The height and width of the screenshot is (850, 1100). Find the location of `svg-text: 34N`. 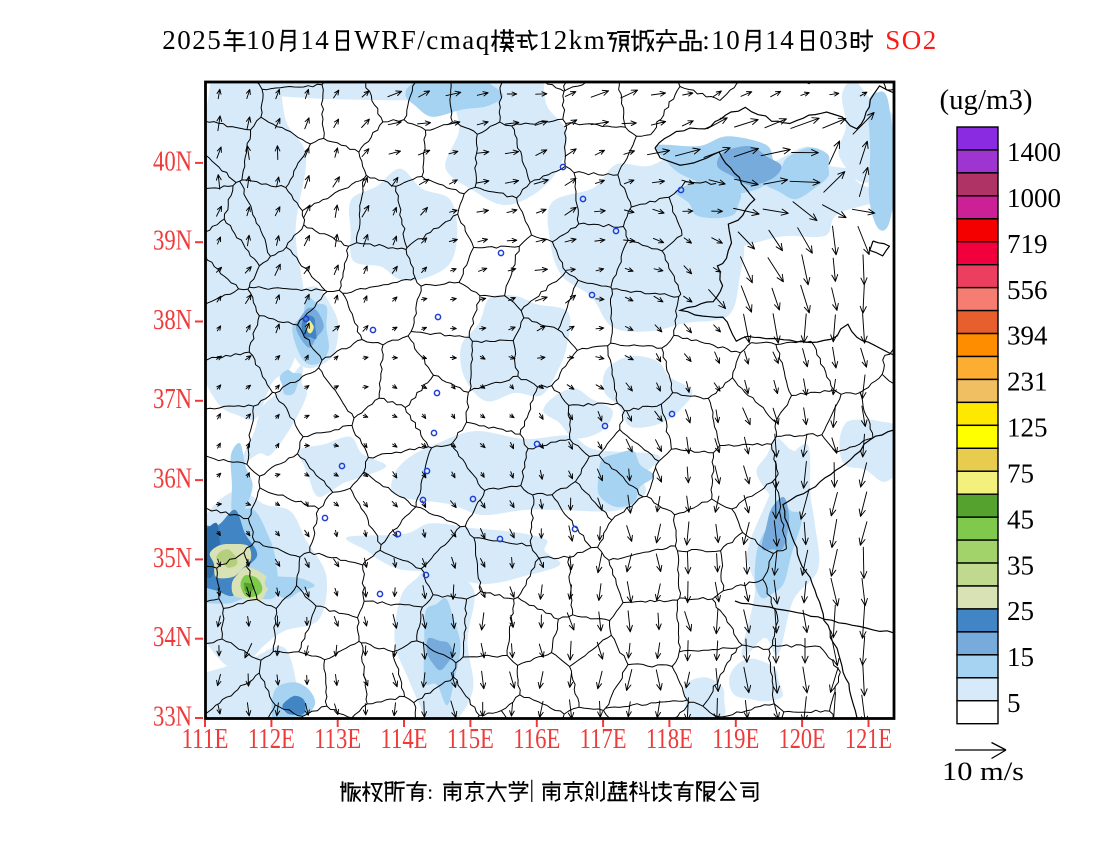

svg-text: 34N is located at coordinates (172, 637).